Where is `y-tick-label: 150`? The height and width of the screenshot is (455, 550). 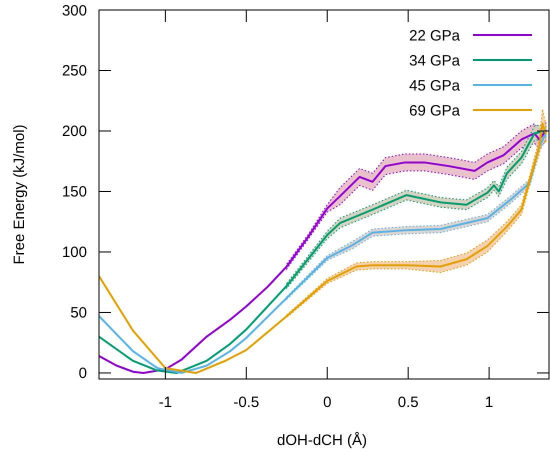
y-tick-label: 150 is located at coordinates (74, 192).